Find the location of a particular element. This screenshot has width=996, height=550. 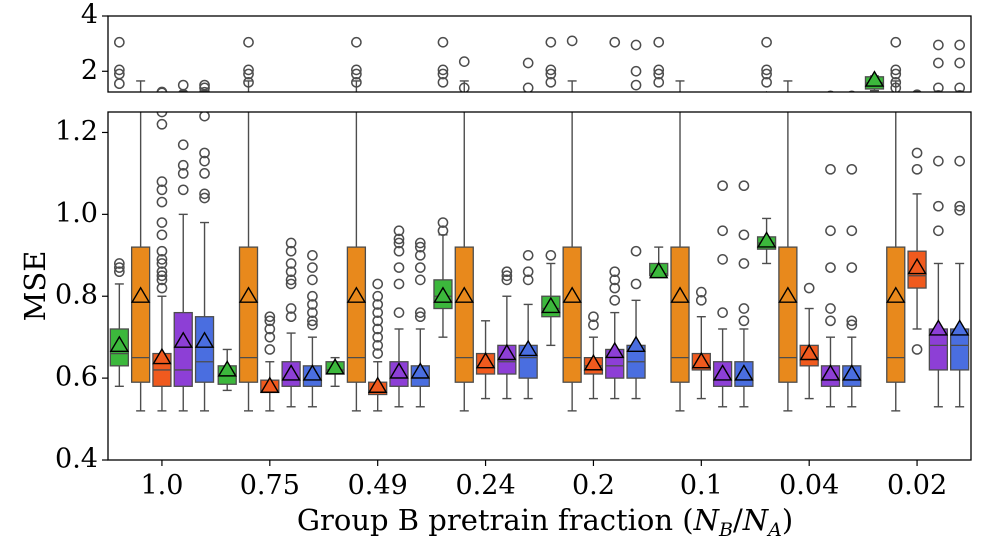

main-g6-s4-mean-marker is located at coordinates (852, 372).